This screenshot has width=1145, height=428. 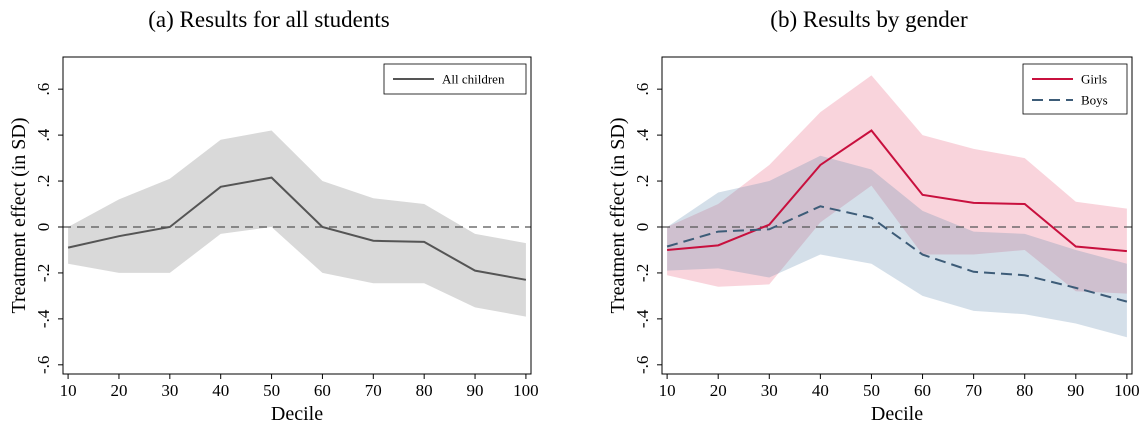 I want to click on series-line-girls, so click(x=897, y=191).